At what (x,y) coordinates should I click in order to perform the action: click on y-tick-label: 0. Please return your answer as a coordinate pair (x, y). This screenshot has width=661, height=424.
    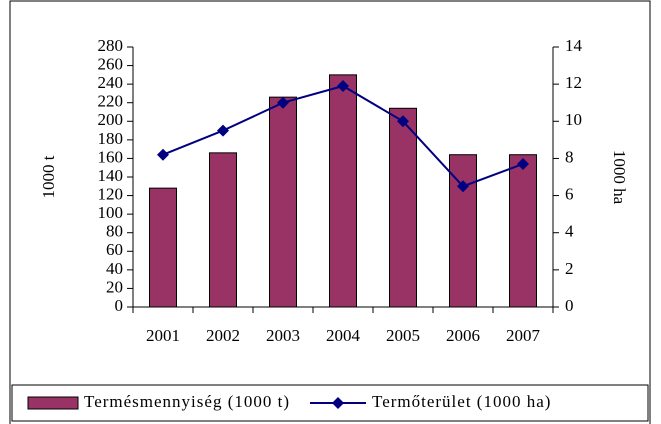
    Looking at the image, I should click on (119, 305).